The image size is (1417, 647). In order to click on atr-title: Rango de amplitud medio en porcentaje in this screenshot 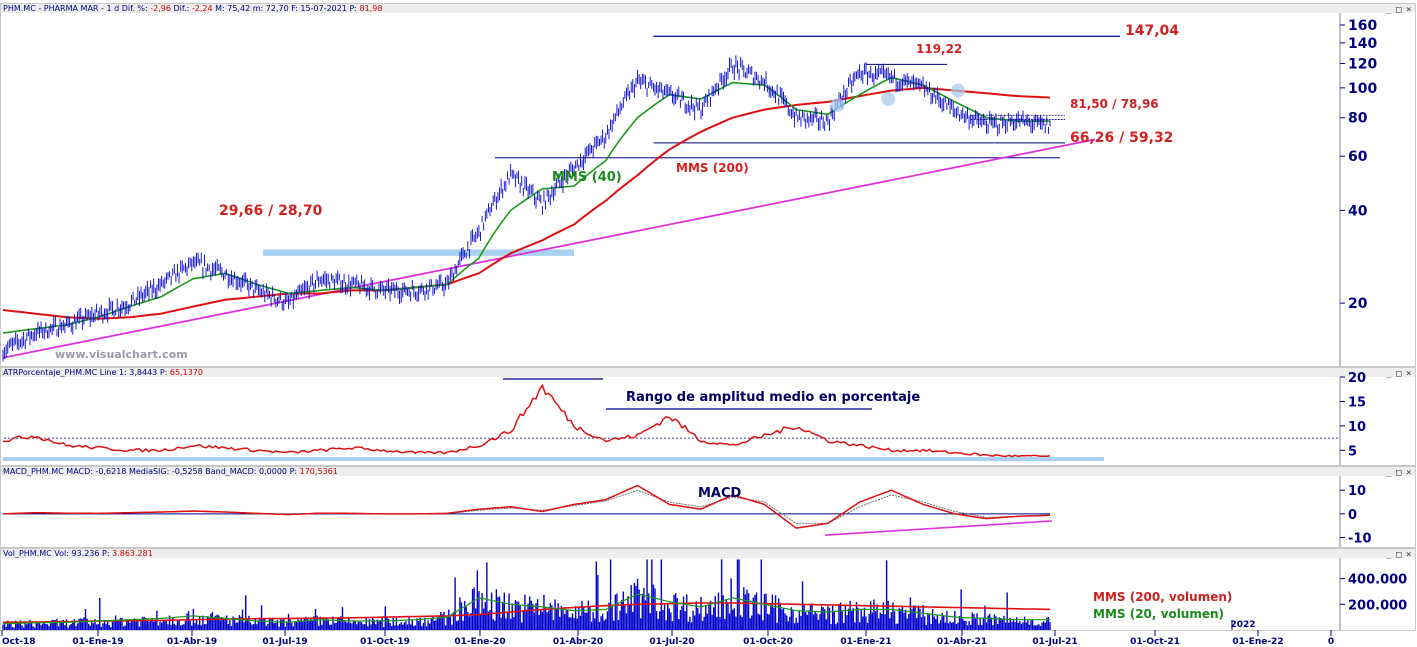, I will do `click(773, 397)`.